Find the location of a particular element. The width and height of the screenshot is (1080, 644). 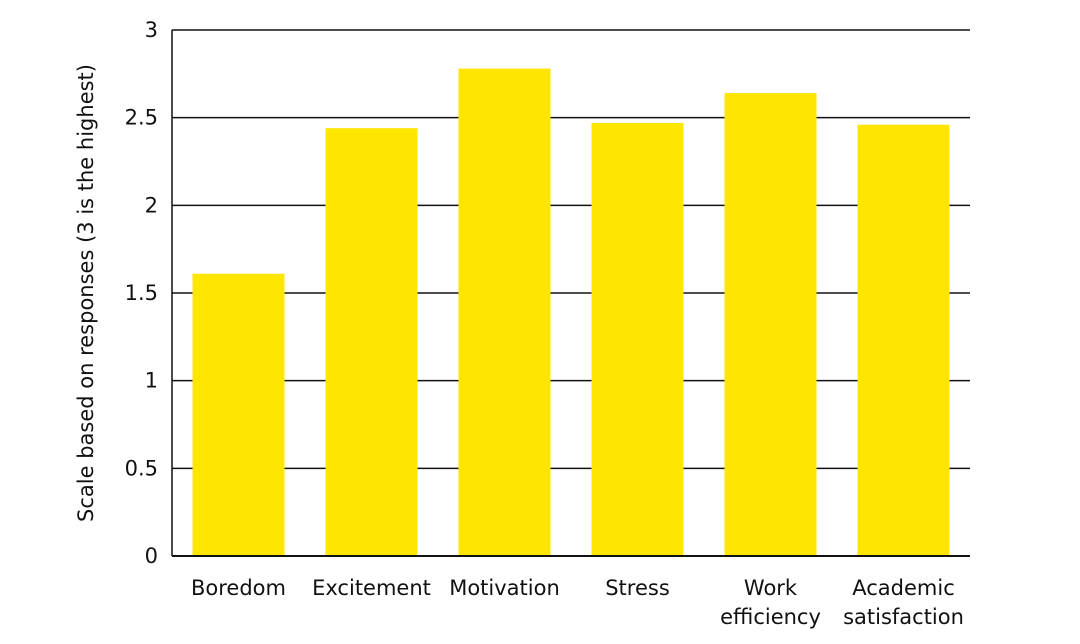

y-tick-label: 0 is located at coordinates (151, 556).